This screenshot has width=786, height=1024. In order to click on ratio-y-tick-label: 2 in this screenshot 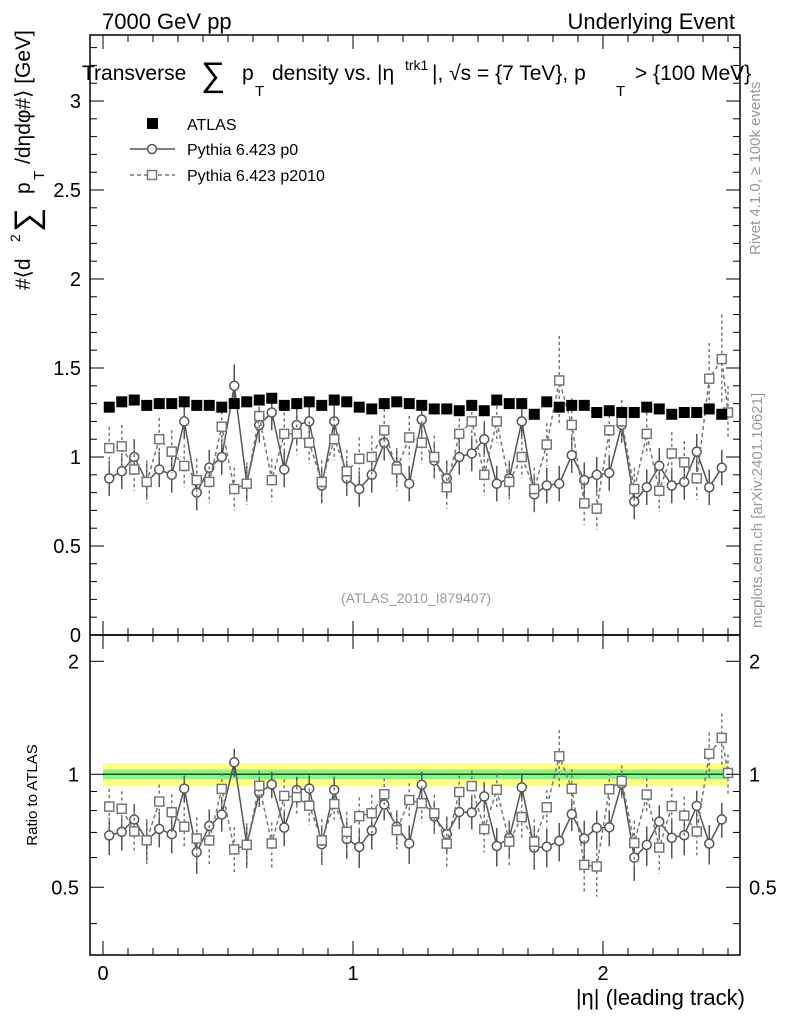, I will do `click(73, 662)`.